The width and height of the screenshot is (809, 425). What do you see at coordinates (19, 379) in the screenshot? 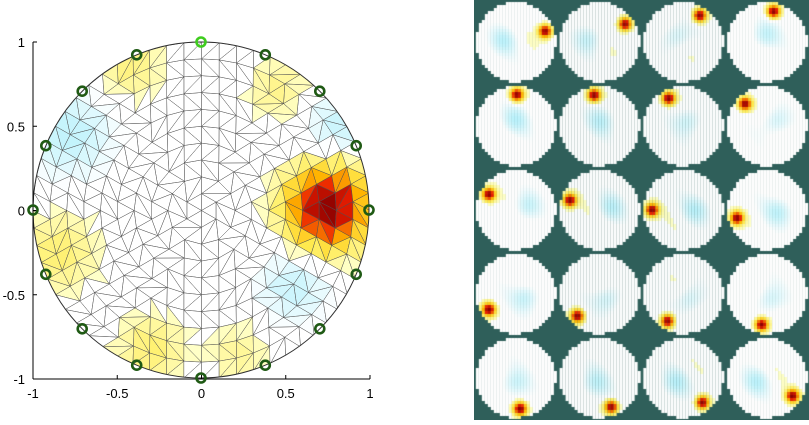
I see `y-tick-label: -1` at bounding box center [19, 379].